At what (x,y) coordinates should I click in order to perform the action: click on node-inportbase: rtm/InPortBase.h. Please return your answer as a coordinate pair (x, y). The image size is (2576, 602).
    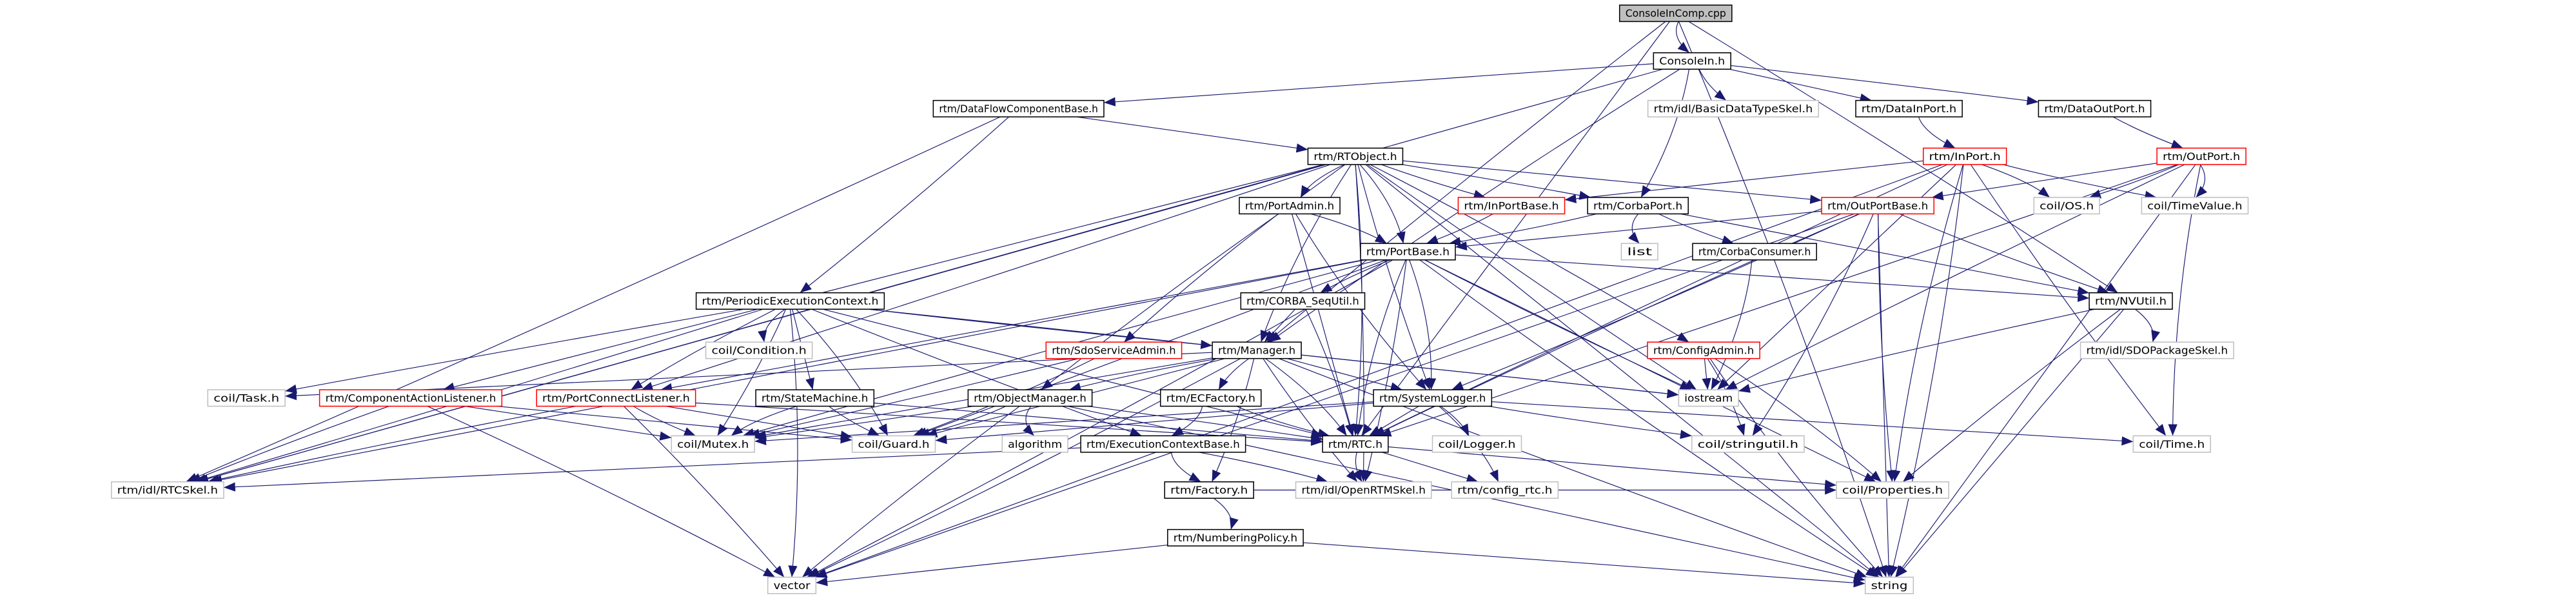
    Looking at the image, I should click on (1512, 206).